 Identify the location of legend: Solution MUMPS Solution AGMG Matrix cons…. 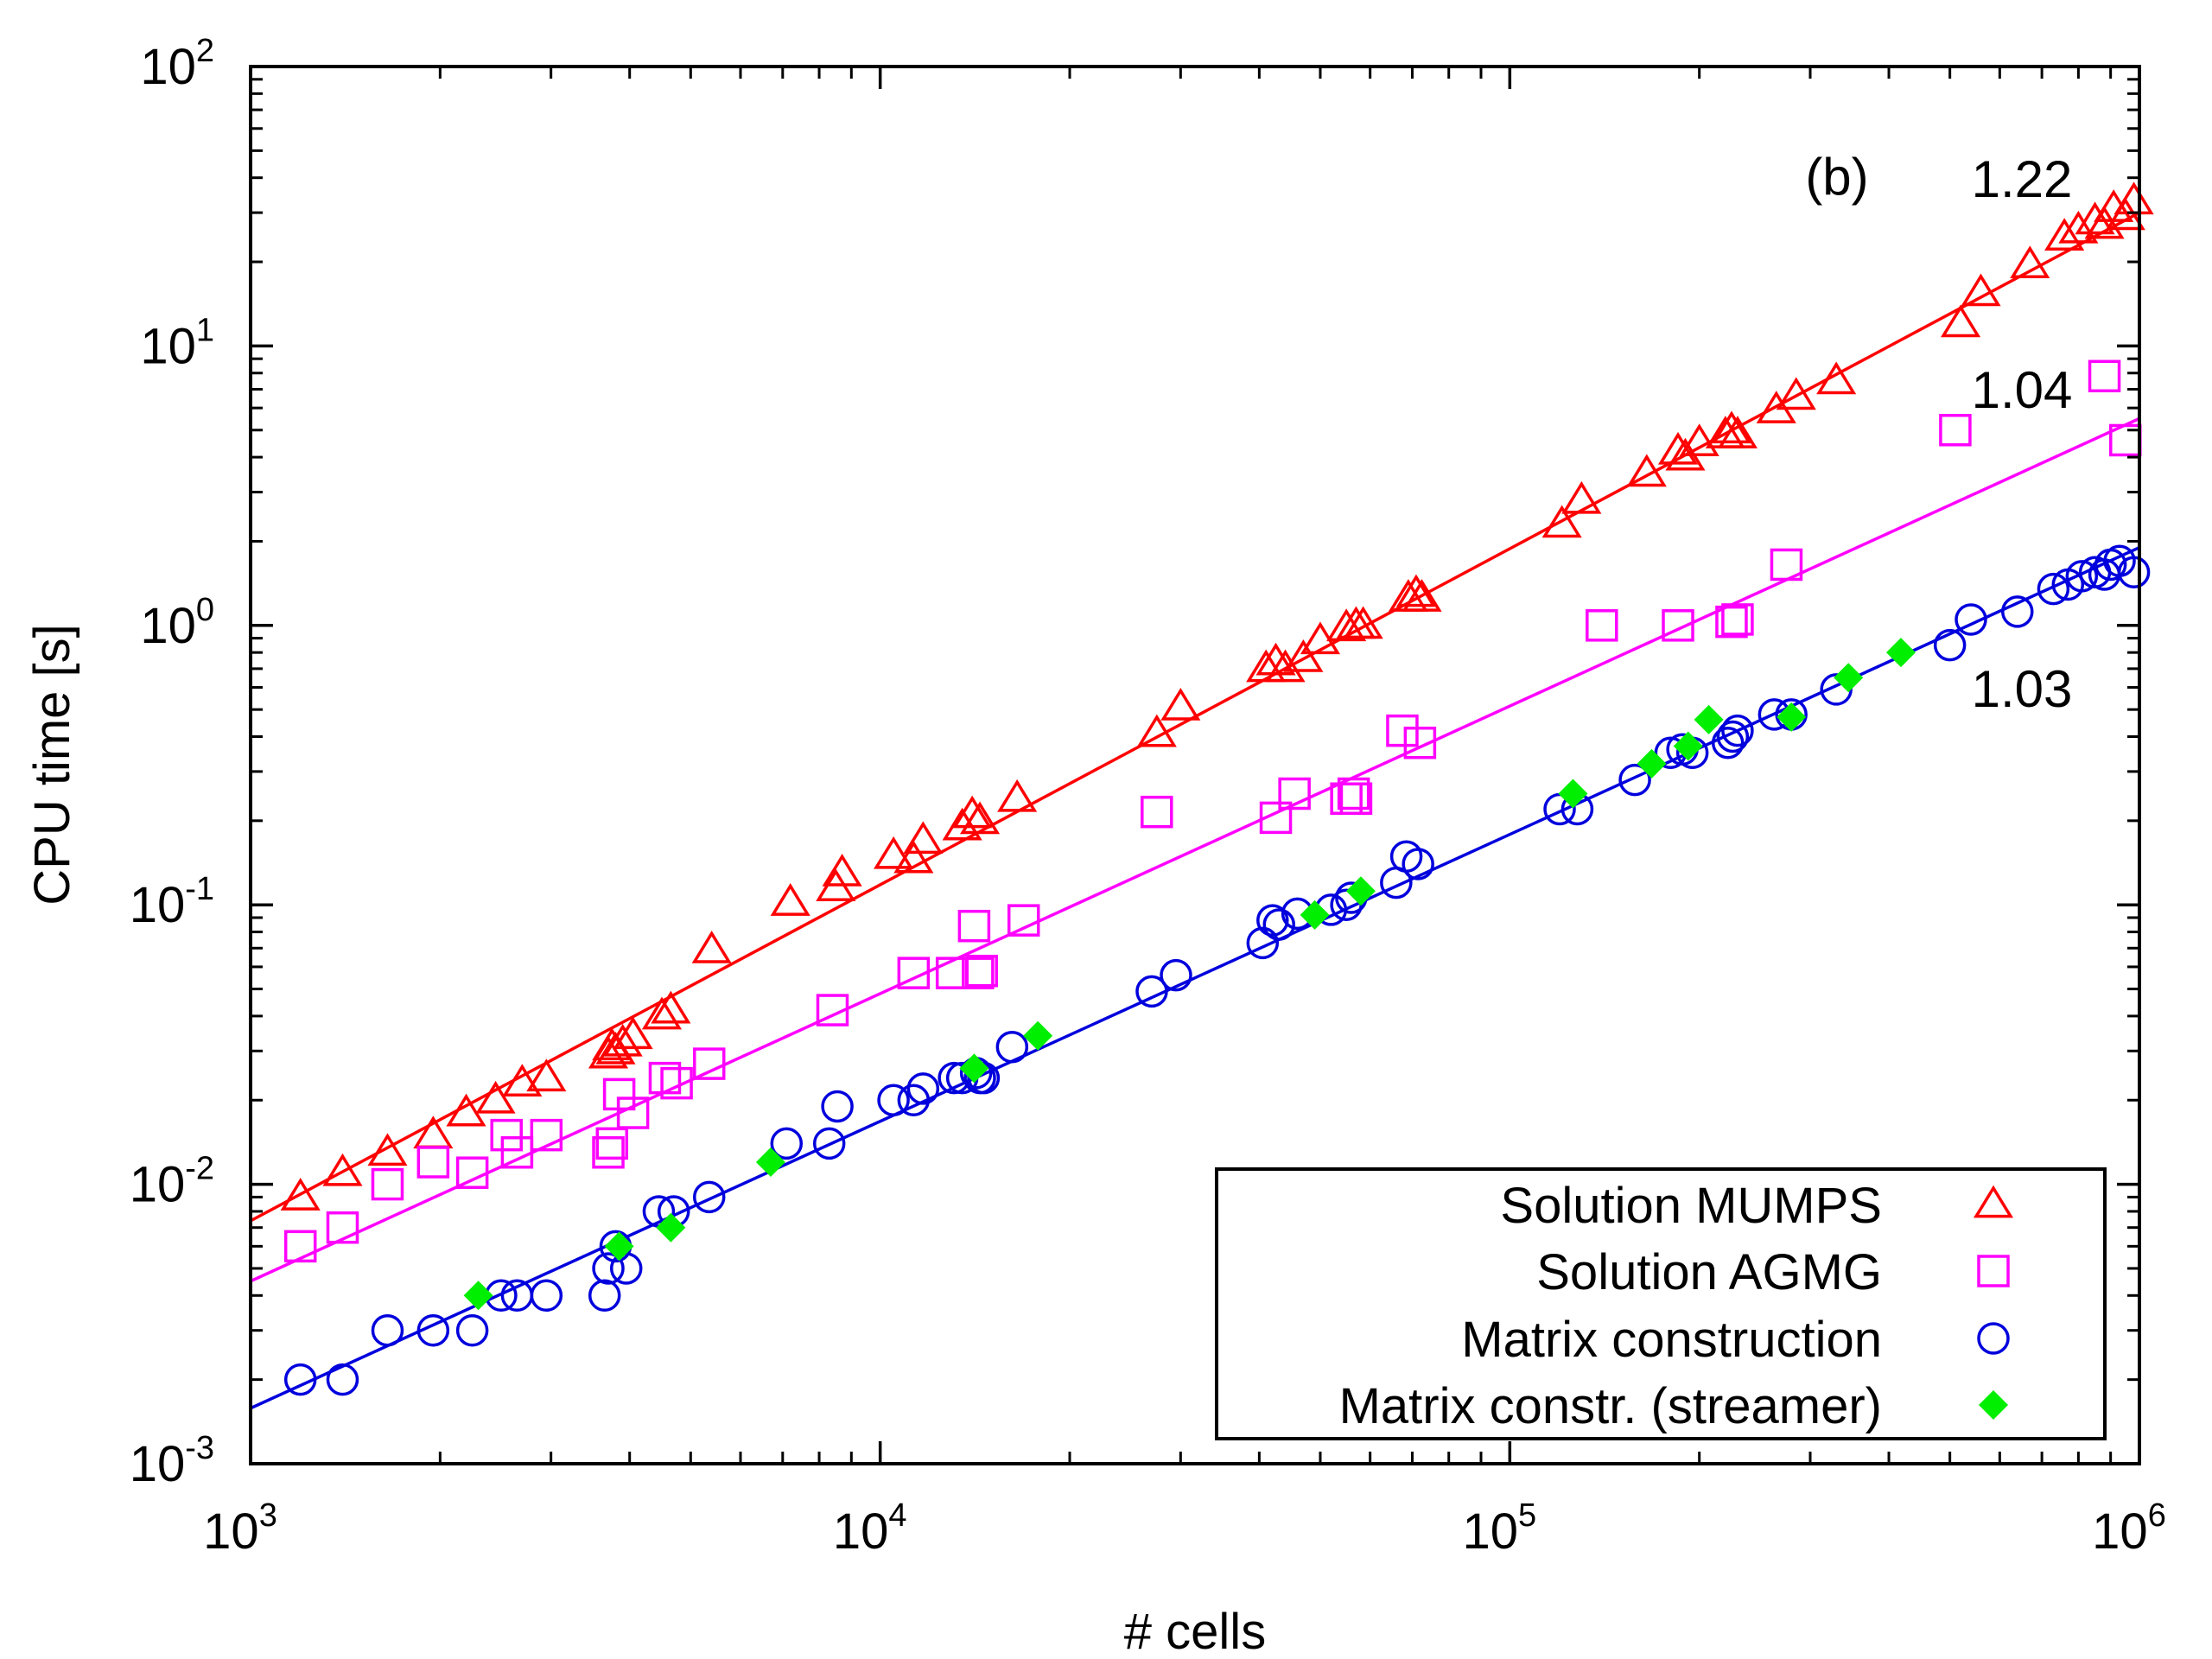
(1661, 1303).